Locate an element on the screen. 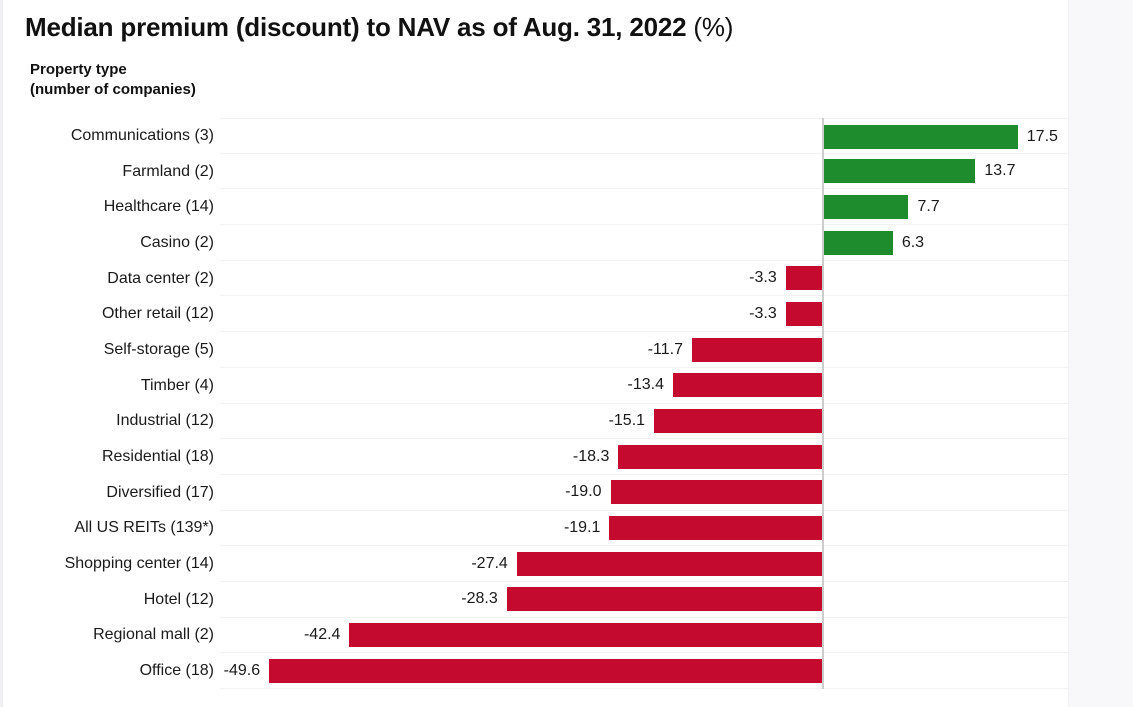 This screenshot has width=1133, height=707. chart-row: Other retail (12) -3.3 is located at coordinates (546, 314).